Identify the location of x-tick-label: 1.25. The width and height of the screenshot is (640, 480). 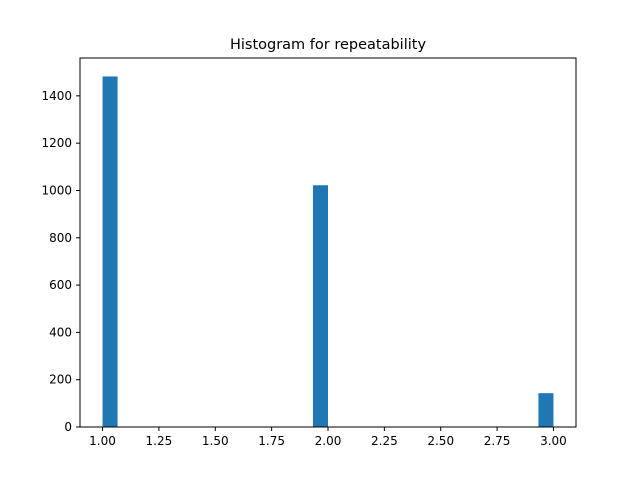
(159, 441).